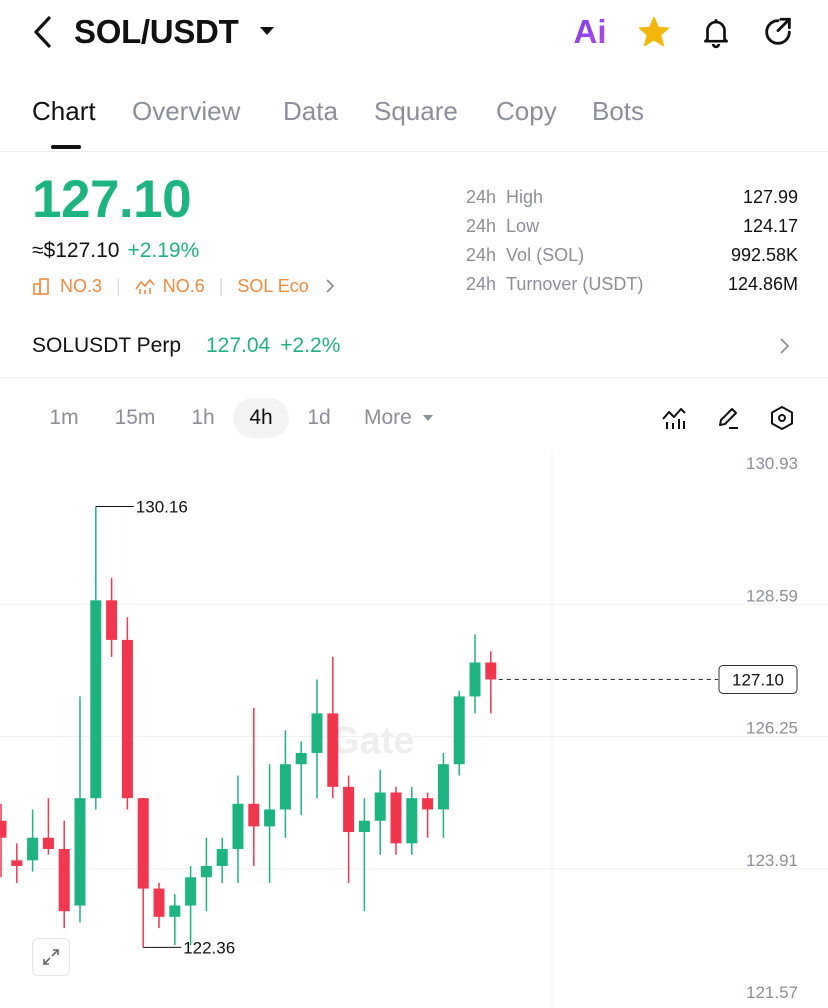 This screenshot has height=1008, width=828. Describe the element at coordinates (319, 417) in the screenshot. I see `interval-1d: 1d` at that location.